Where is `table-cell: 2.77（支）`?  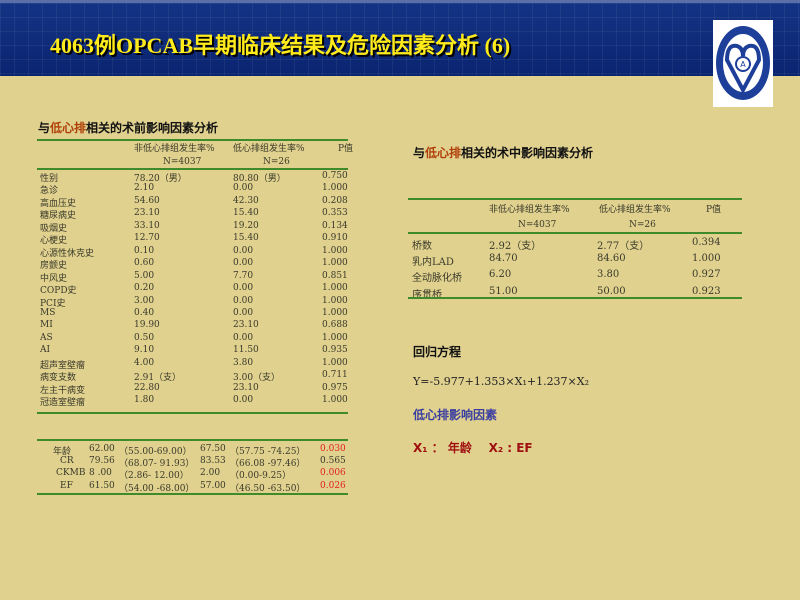
table-cell: 2.77（支） is located at coordinates (623, 246).